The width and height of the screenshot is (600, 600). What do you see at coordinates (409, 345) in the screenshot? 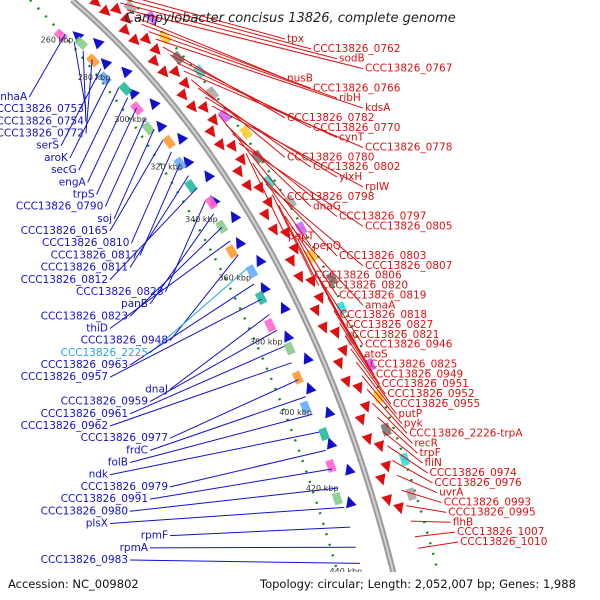
I see `forward-gene-label: CCC13826_0946` at bounding box center [409, 345].